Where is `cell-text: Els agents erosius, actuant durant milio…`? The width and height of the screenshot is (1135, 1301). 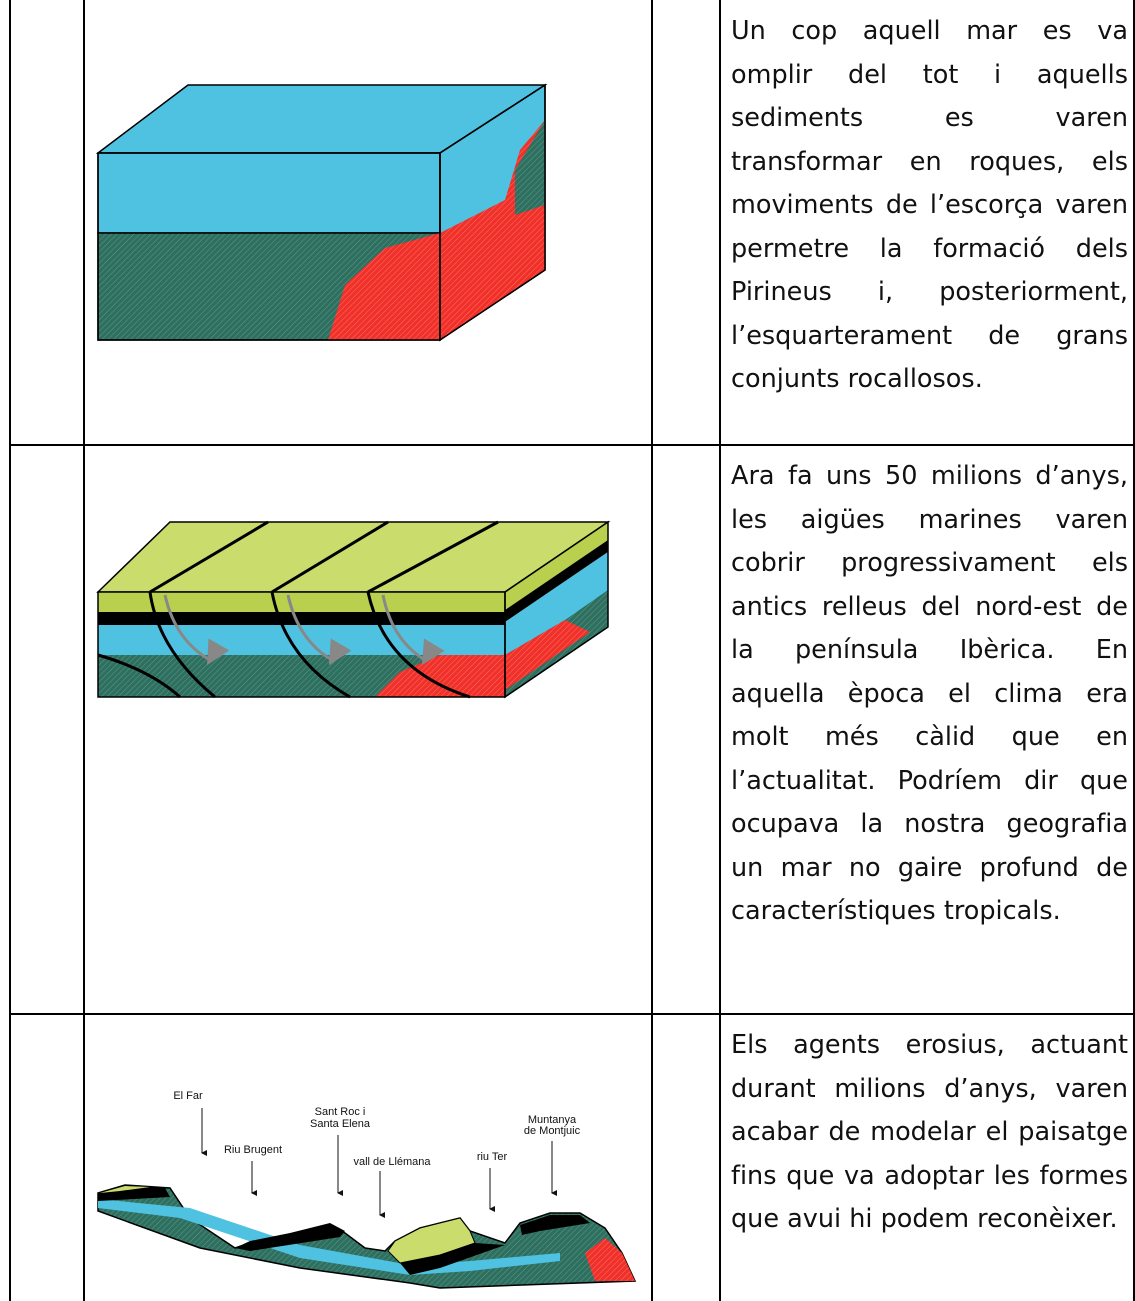
cell-text: Els agents erosius, actuant durant milio… is located at coordinates (929, 1132).